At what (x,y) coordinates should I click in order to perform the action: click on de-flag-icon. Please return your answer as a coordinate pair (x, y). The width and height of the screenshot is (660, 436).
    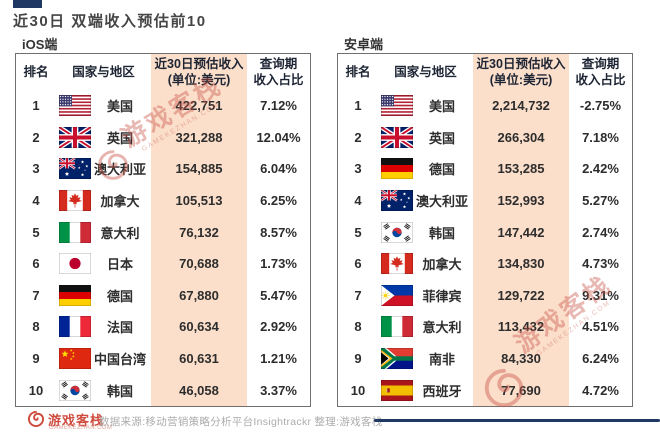
    Looking at the image, I should click on (397, 169).